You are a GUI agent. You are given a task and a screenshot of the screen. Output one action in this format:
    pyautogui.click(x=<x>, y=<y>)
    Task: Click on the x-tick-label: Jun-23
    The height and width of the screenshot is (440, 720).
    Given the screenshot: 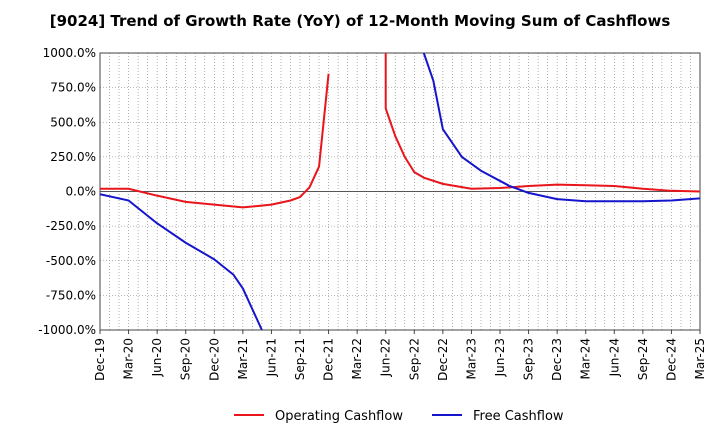 What is the action you would take?
    pyautogui.click(x=500, y=357)
    